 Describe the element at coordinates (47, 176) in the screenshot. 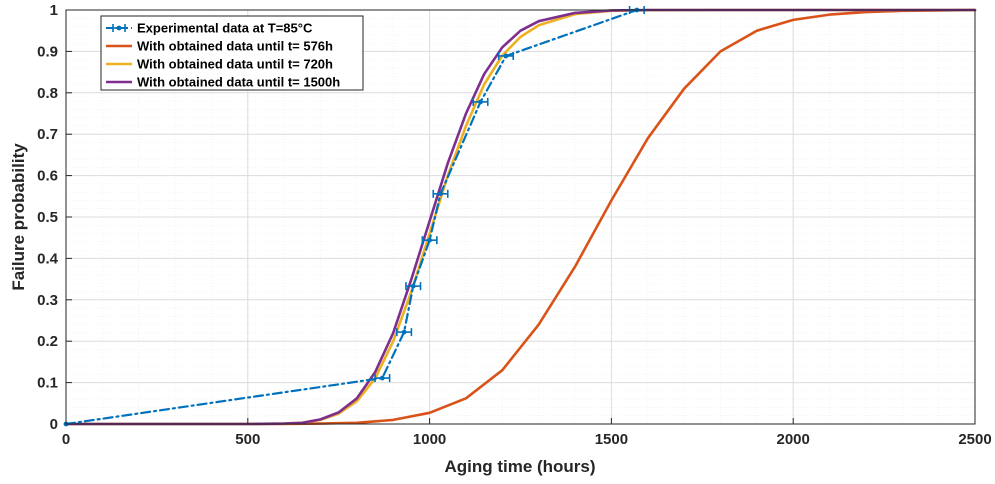

I see `y-tick-label: 0.6` at that location.